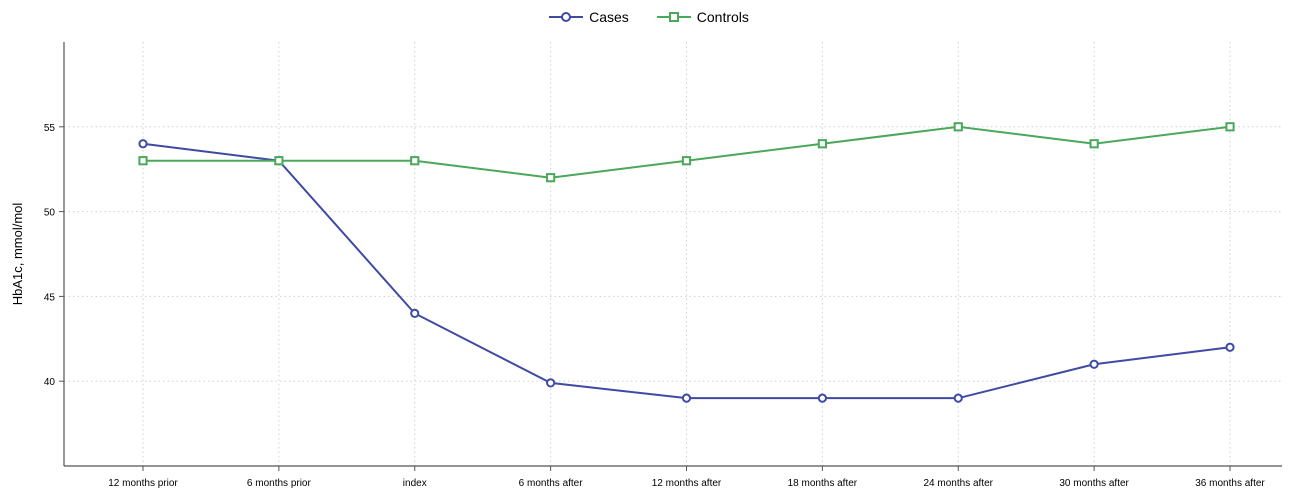 This screenshot has height=492, width=1298. Describe the element at coordinates (1094, 483) in the screenshot. I see `x-tick-label: 30 months after` at that location.